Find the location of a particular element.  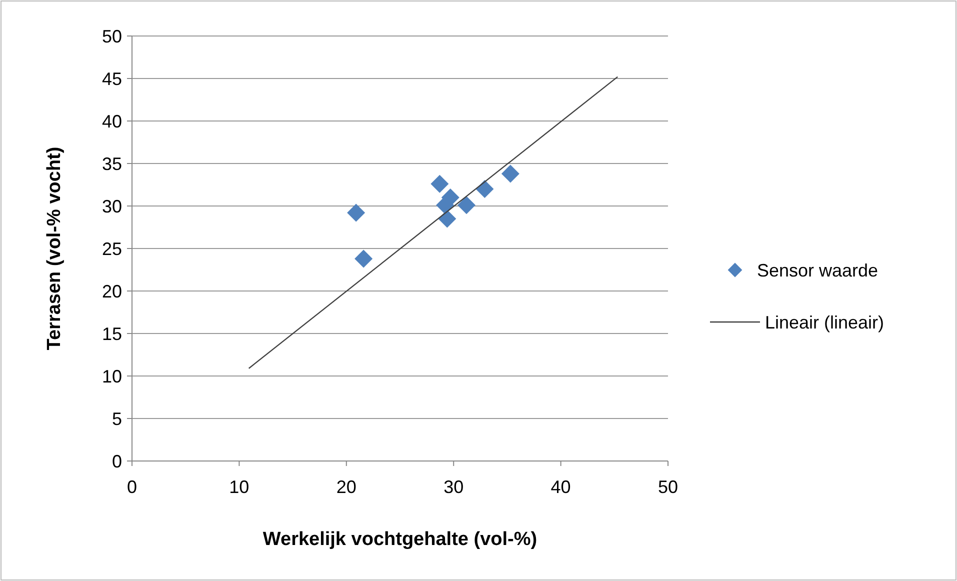

x-tick-label: 40 is located at coordinates (560, 487).